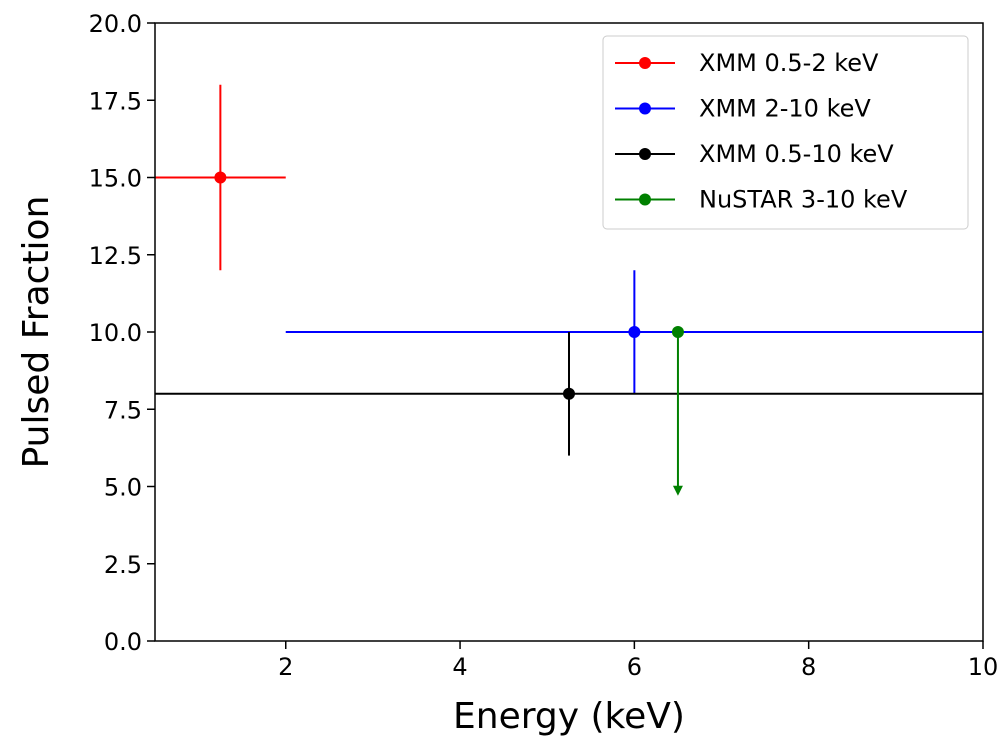  What do you see at coordinates (115, 333) in the screenshot?
I see `y-tick-label: 10.0` at bounding box center [115, 333].